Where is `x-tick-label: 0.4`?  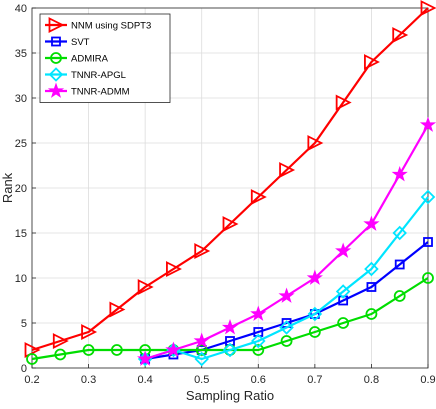
x-tick-label: 0.4 is located at coordinates (144, 380).